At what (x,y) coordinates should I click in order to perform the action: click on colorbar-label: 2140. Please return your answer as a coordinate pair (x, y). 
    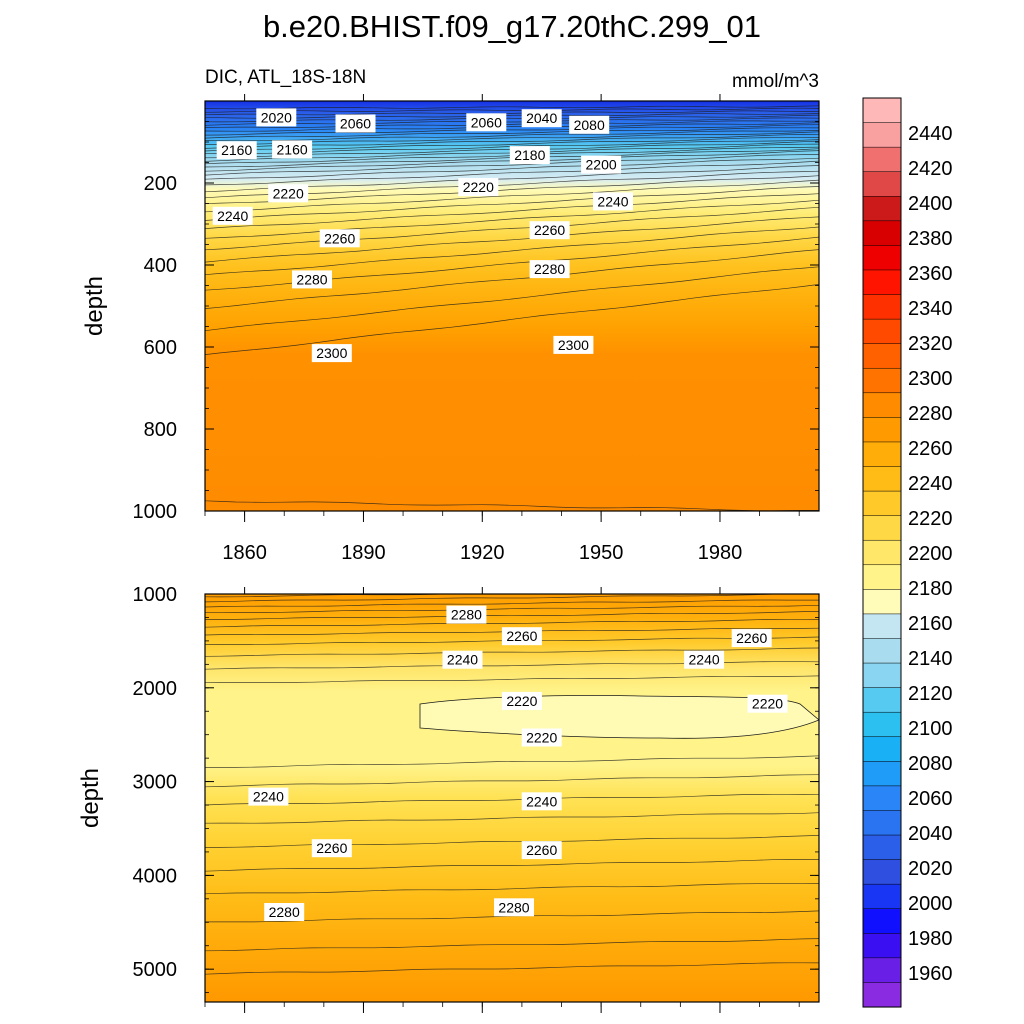
    Looking at the image, I should click on (930, 659).